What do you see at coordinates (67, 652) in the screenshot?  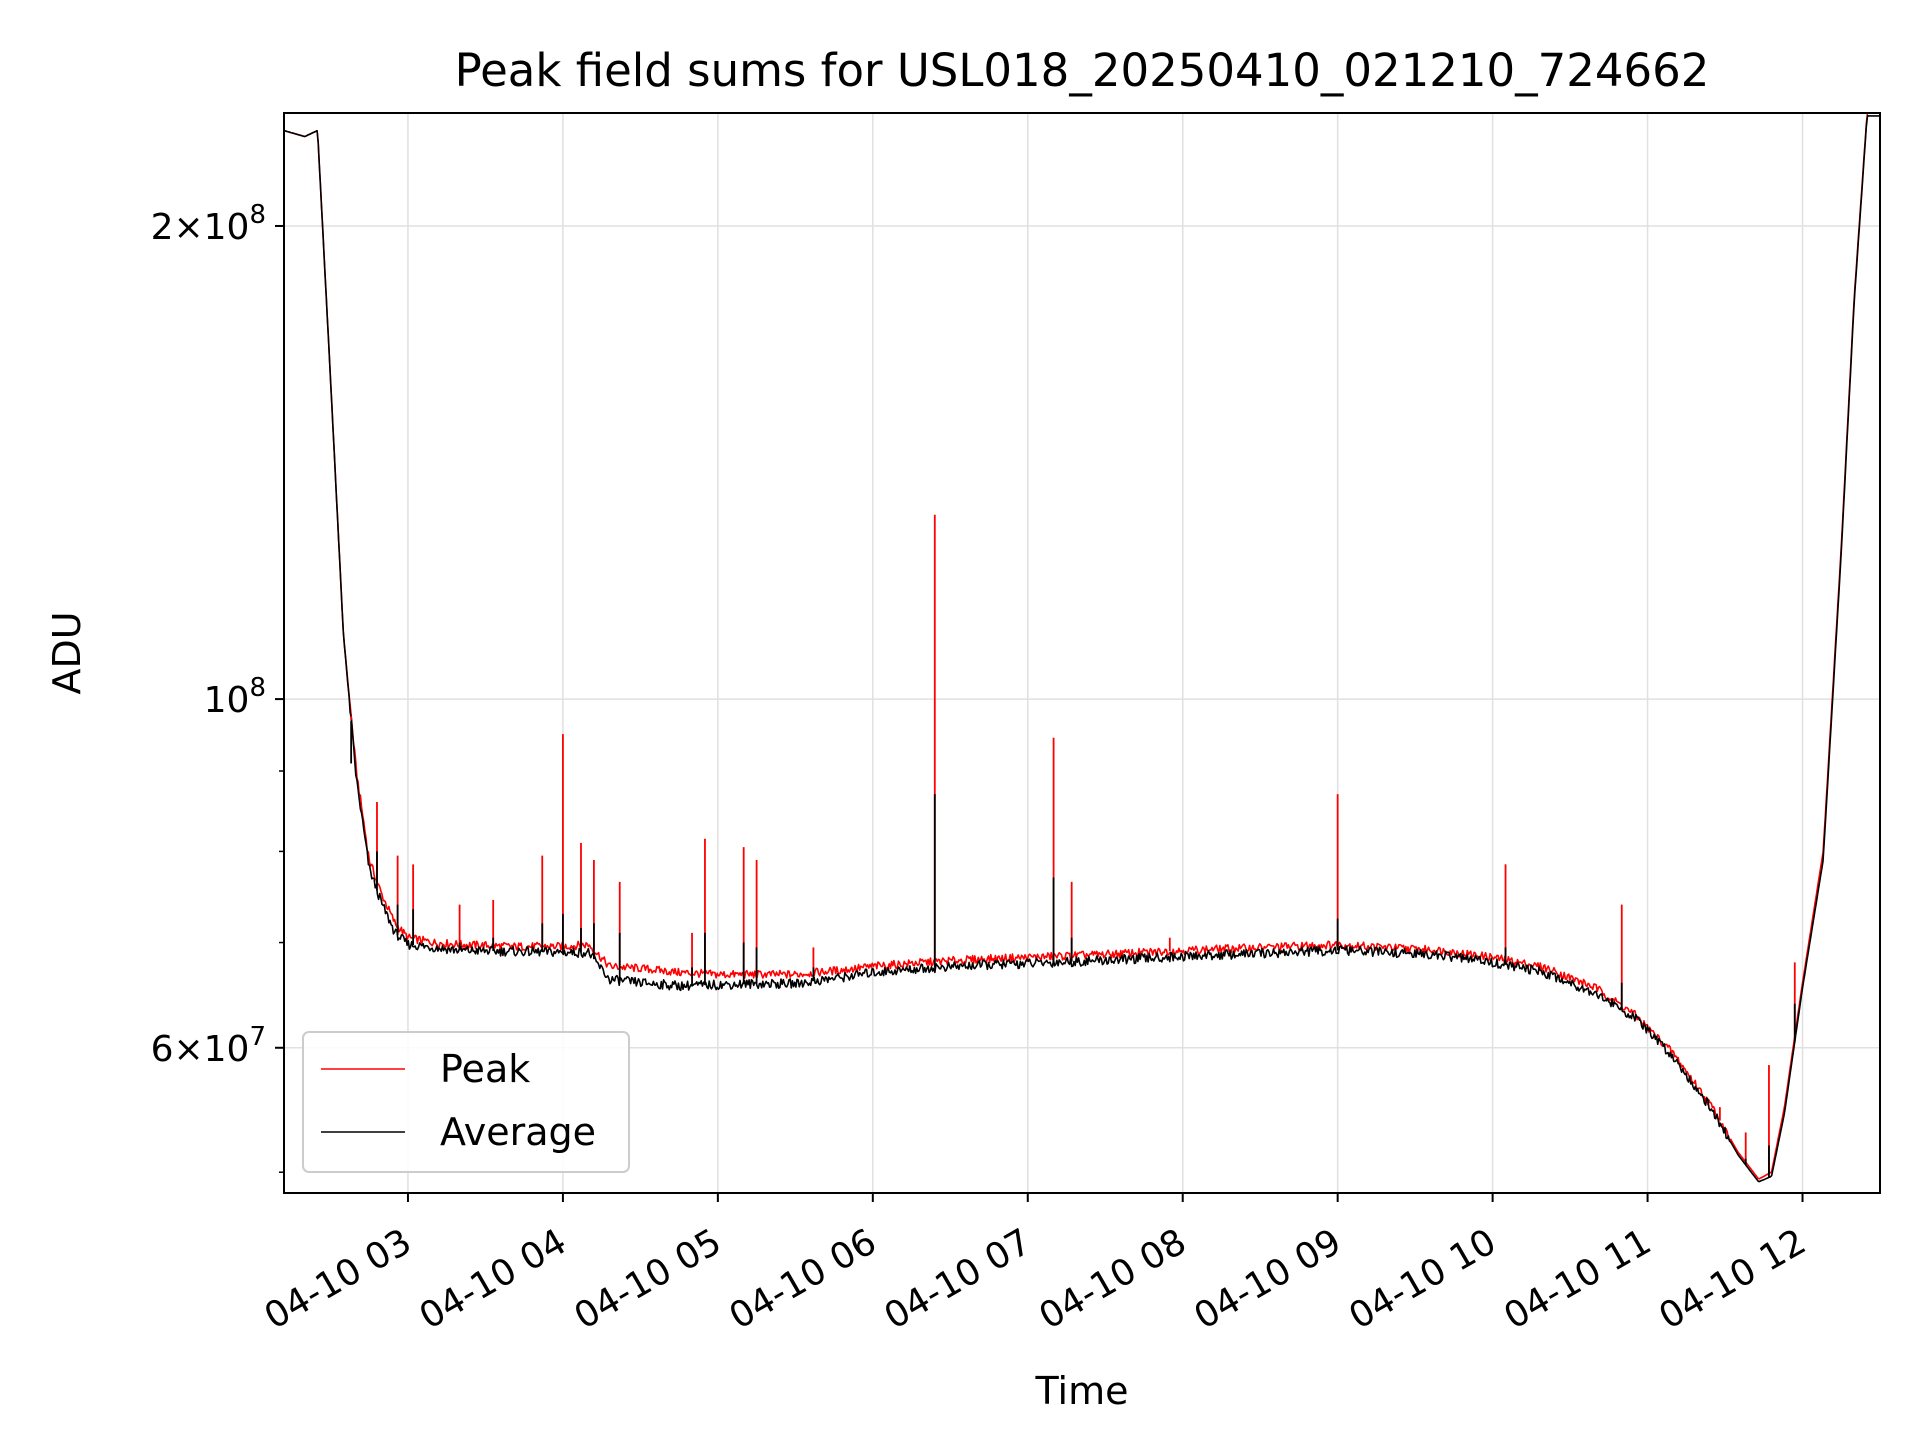 I see `y-axis-title: ADU` at bounding box center [67, 652].